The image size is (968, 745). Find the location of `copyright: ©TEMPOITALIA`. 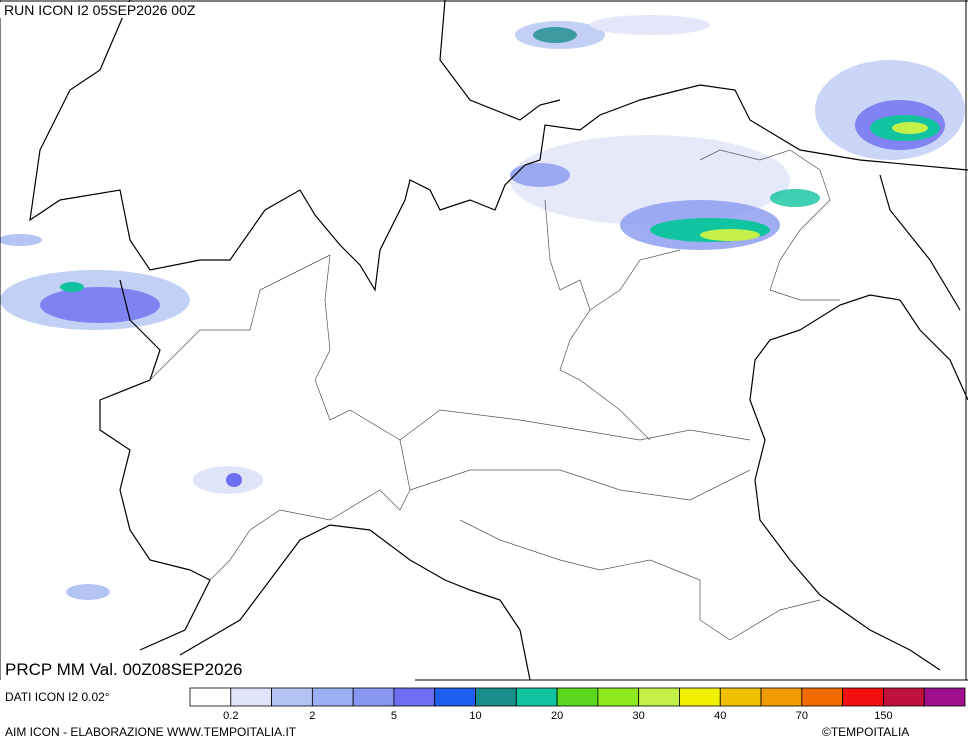

copyright: ©TEMPOITALIA is located at coordinates (865, 732).